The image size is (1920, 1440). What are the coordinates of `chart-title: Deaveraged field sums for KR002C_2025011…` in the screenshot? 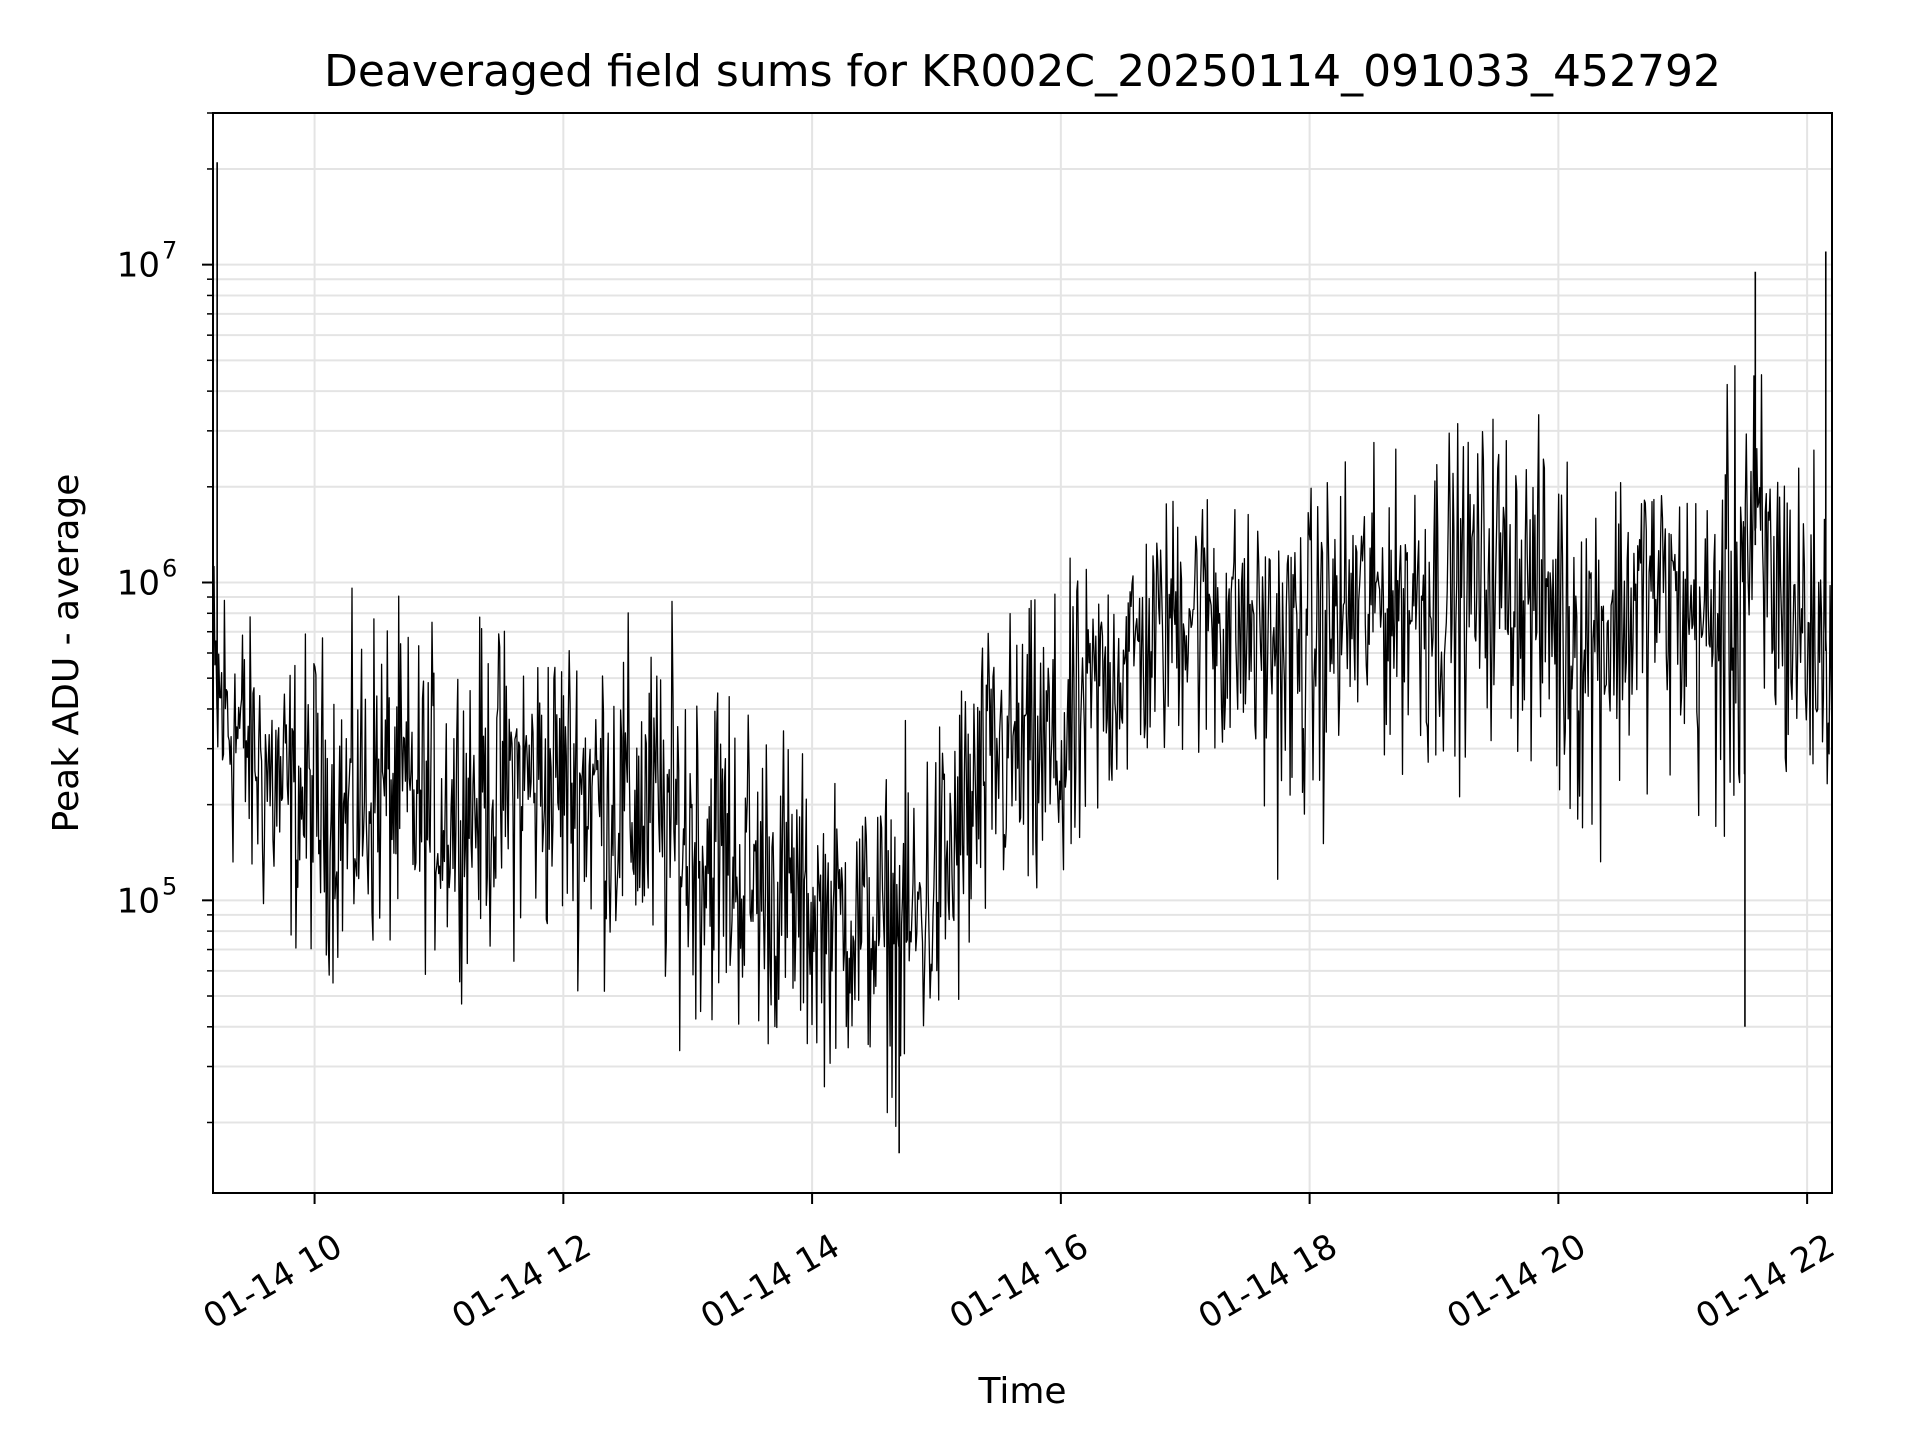 It's located at (1022, 71).